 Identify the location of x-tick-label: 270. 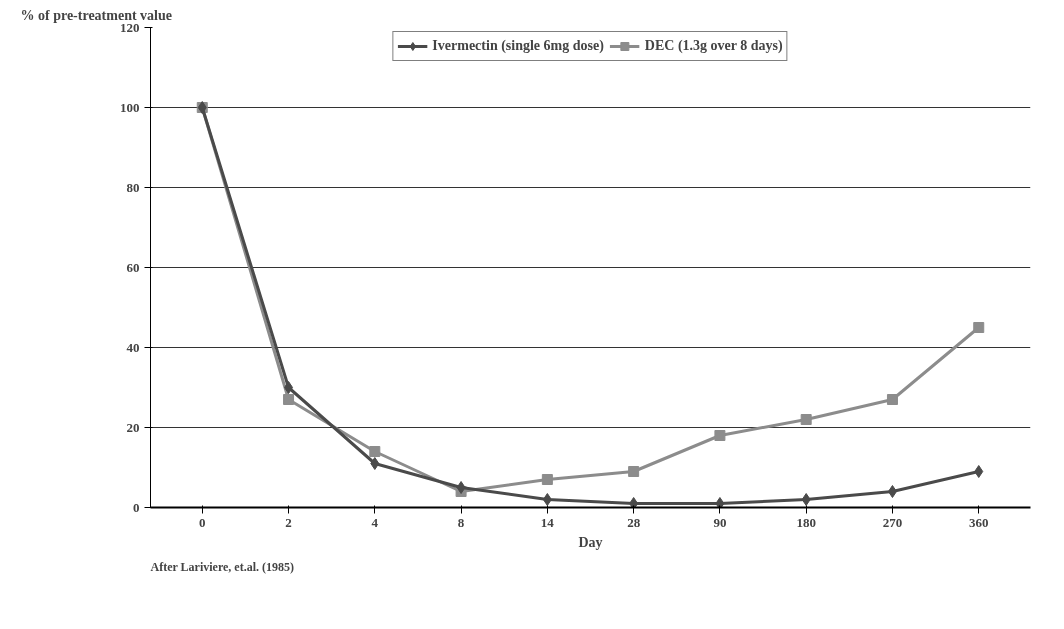
(892, 522).